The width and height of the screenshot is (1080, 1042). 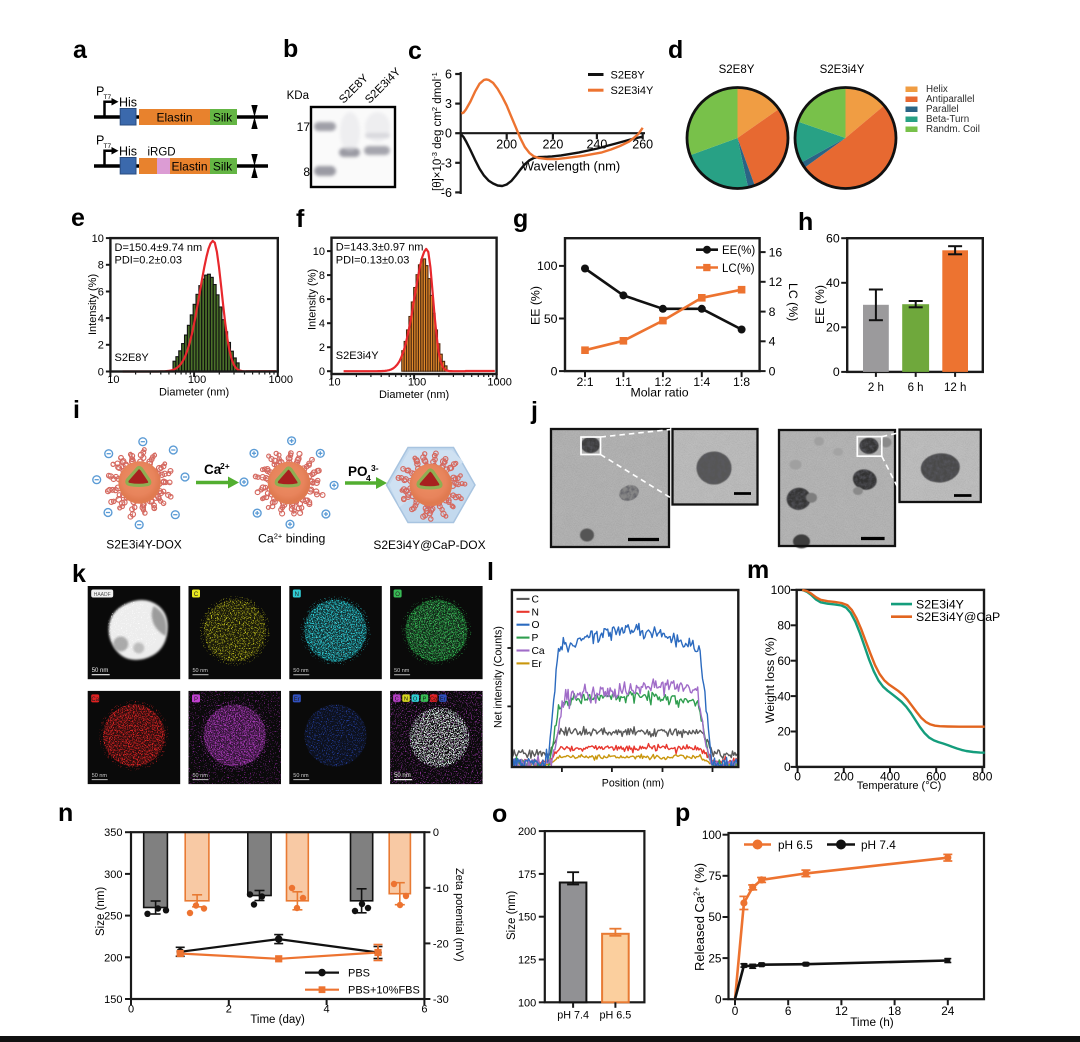 I want to click on svg-text: 6 h, so click(x=916, y=388).